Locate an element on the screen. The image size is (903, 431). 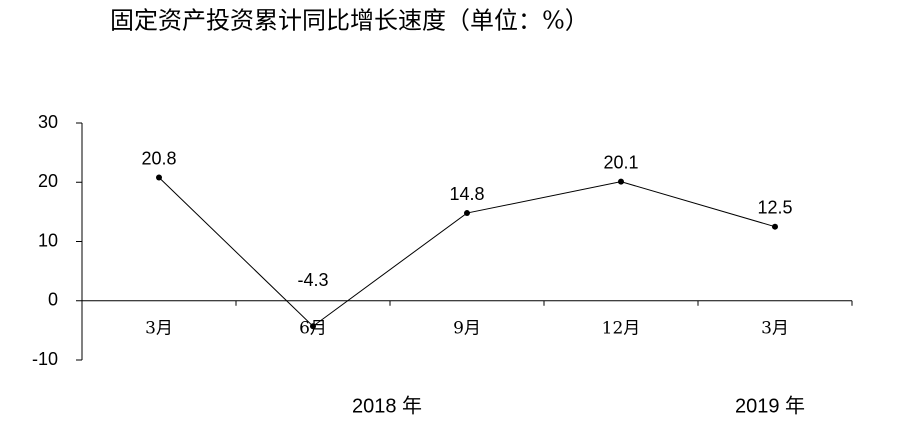
data-label: 20.8 is located at coordinates (158, 158).